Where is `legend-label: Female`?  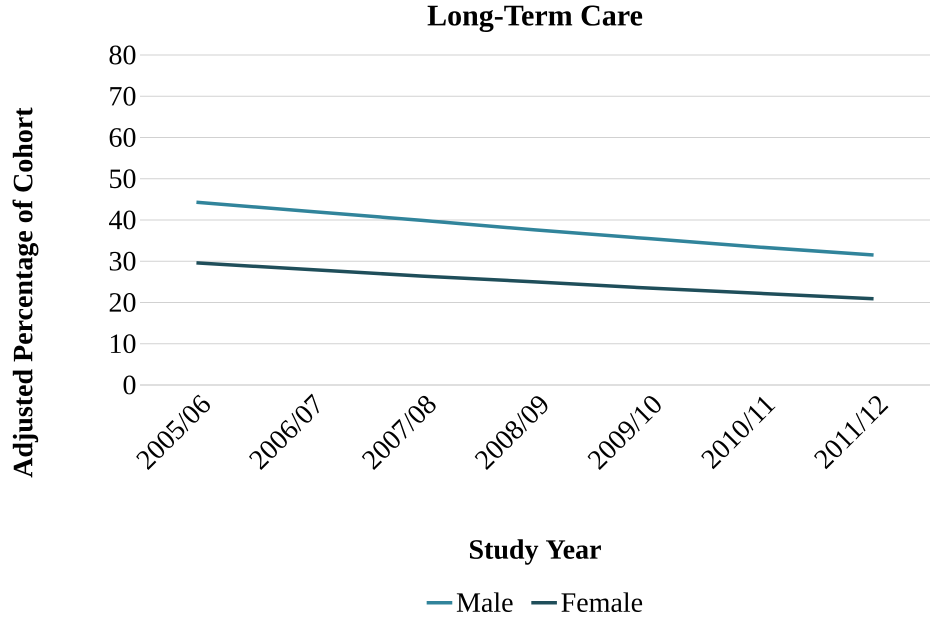
legend-label: Female is located at coordinates (601, 602).